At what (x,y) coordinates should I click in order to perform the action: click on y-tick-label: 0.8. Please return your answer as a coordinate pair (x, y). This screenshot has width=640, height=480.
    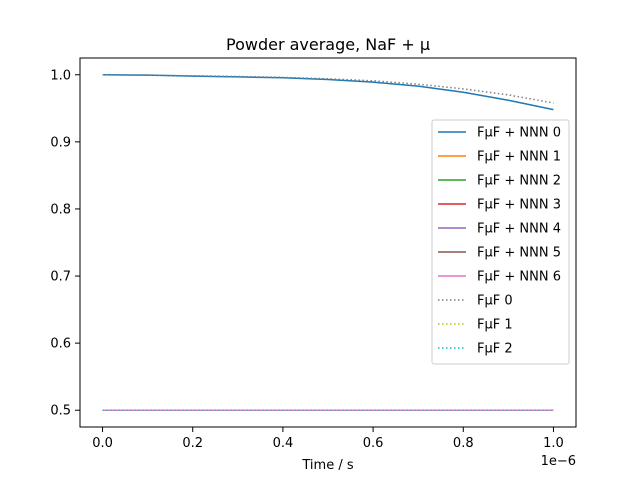
    Looking at the image, I should click on (60, 209).